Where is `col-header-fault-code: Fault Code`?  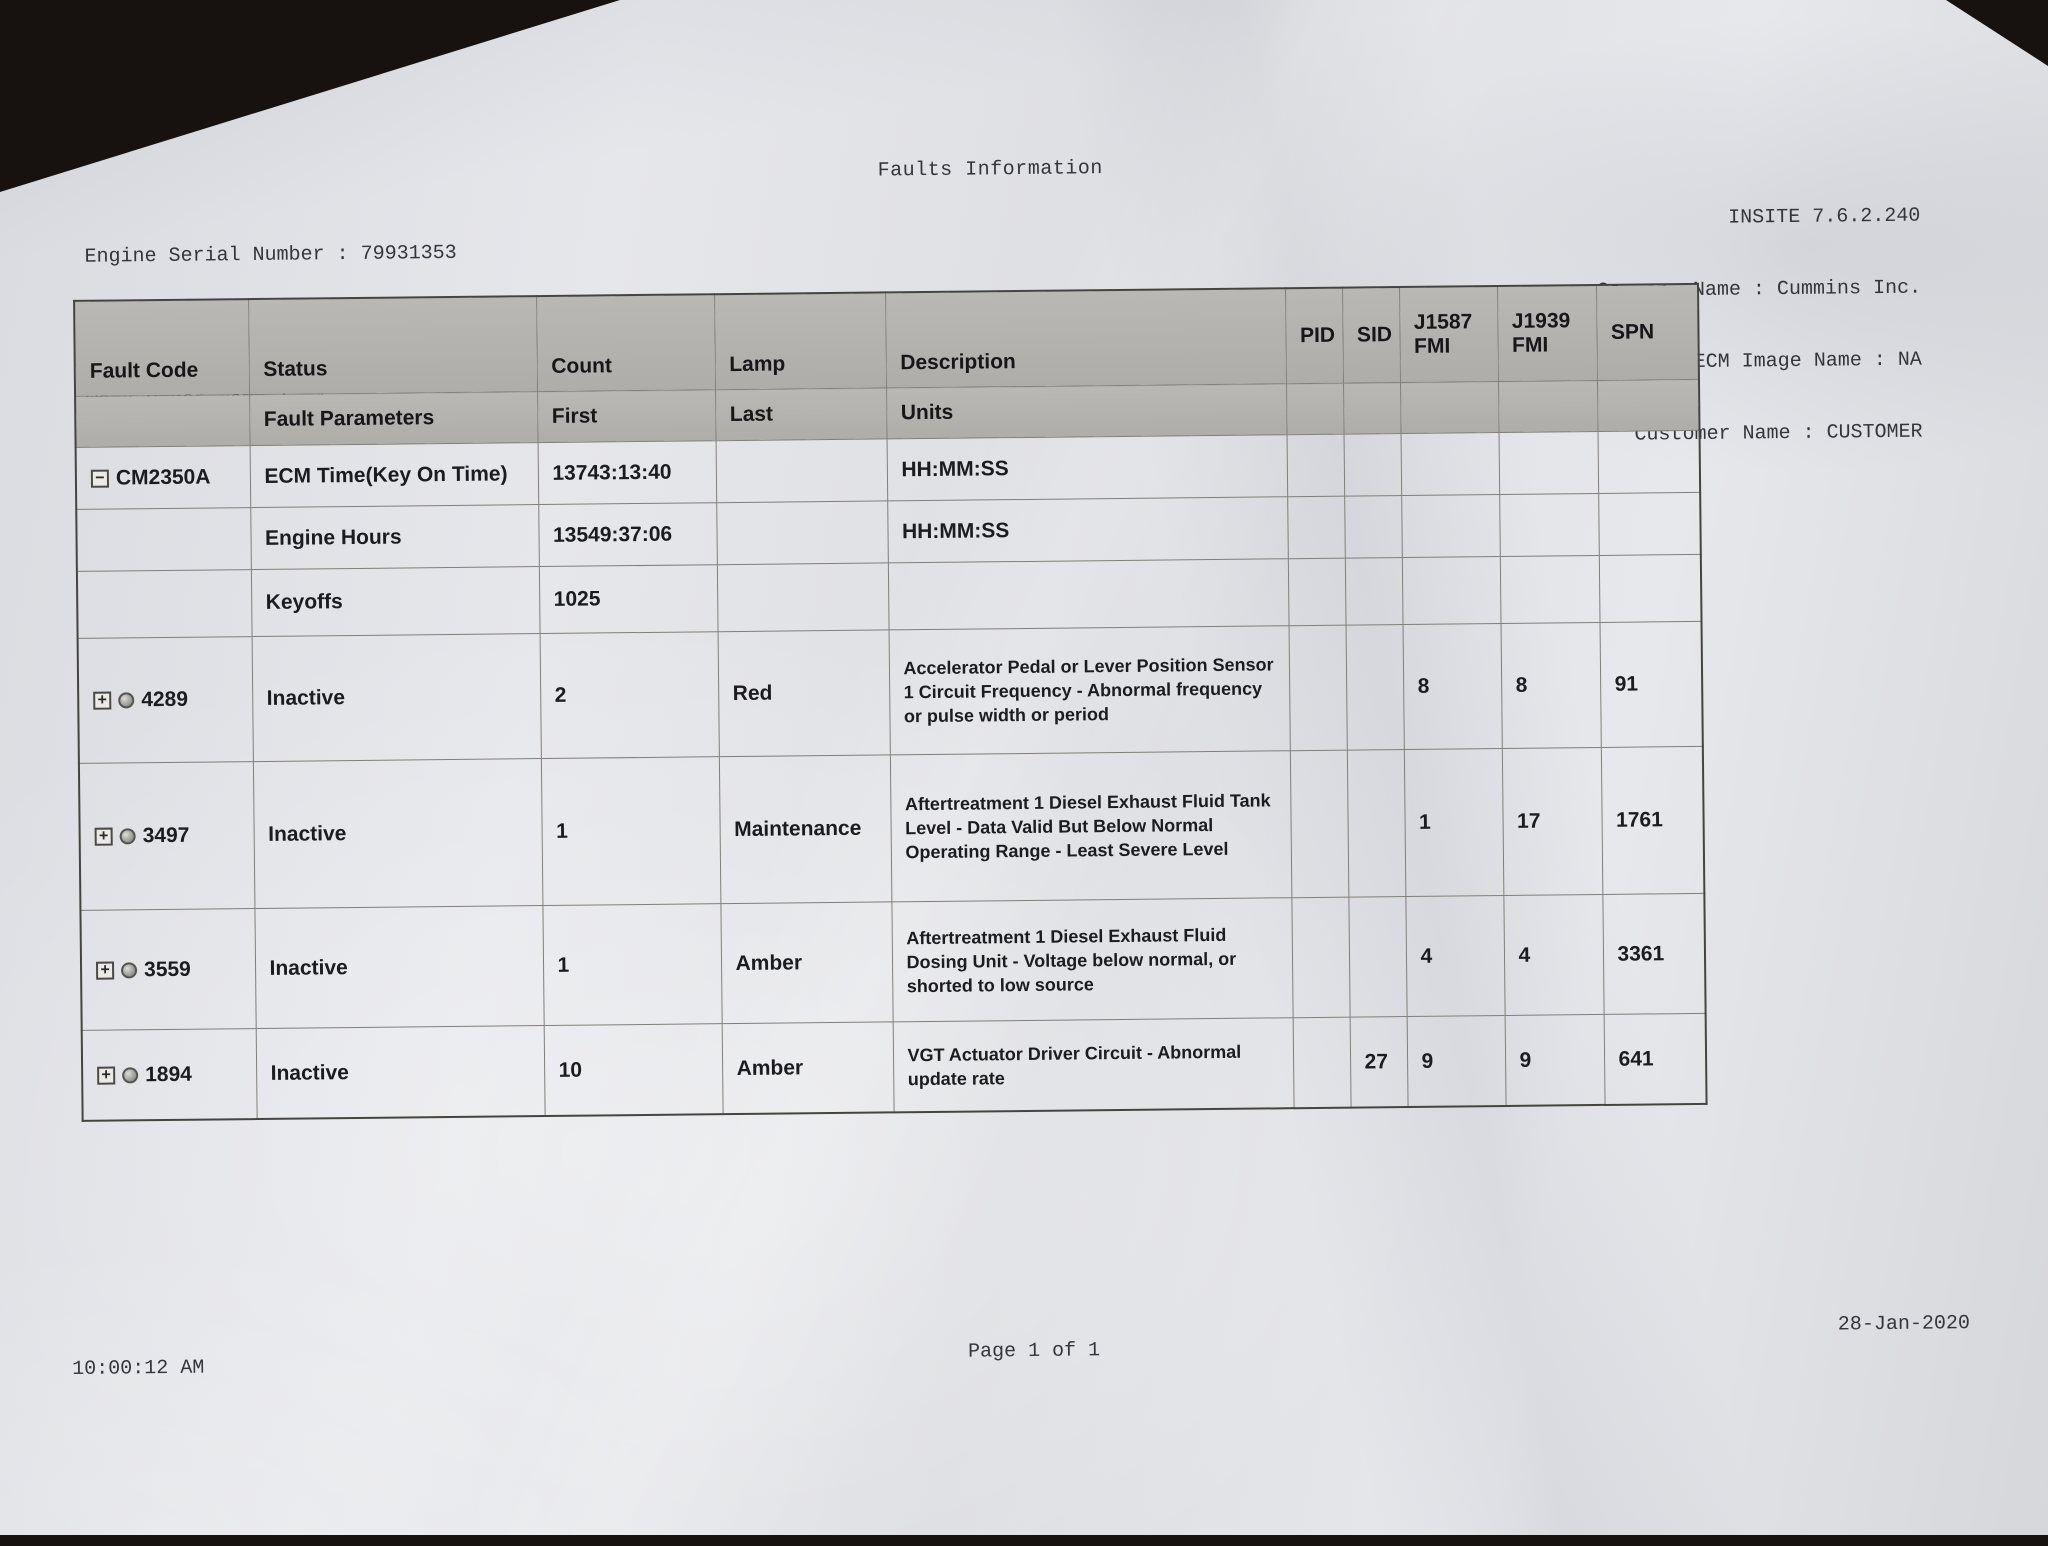 col-header-fault-code: Fault Code is located at coordinates (162, 348).